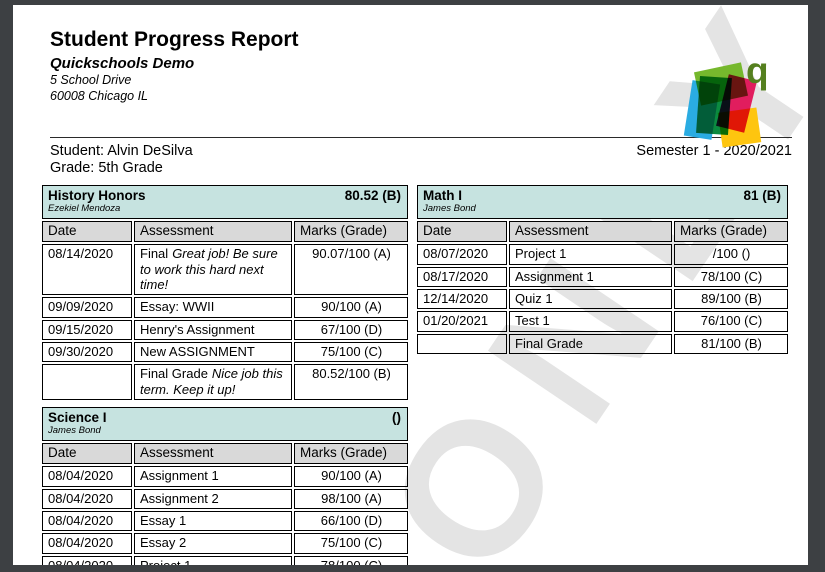  I want to click on assessment-name: New ASSIGNMENT, so click(197, 352).